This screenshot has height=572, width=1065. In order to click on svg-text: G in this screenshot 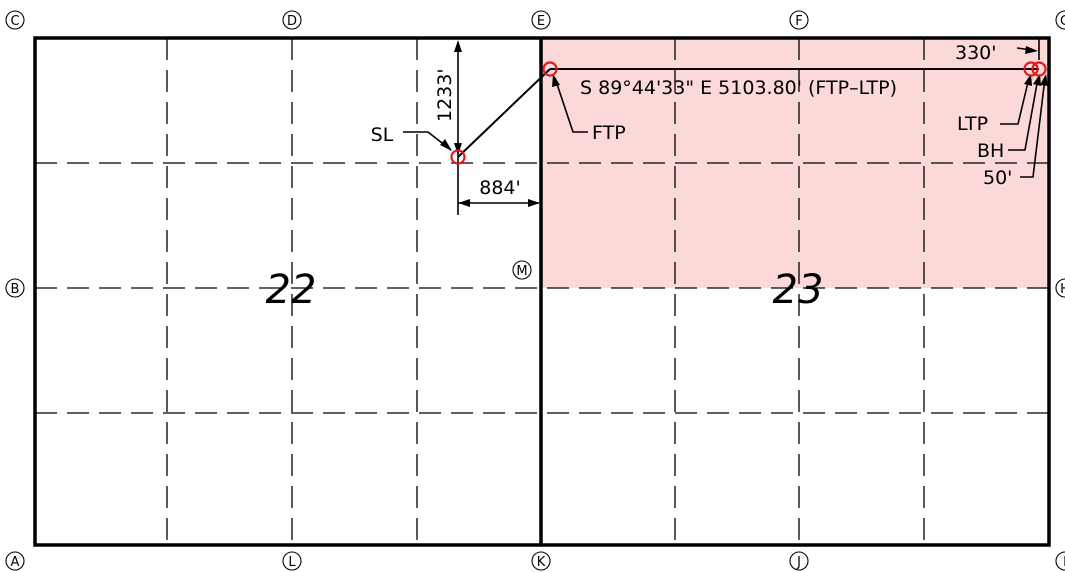, I will do `click(1062, 21)`.